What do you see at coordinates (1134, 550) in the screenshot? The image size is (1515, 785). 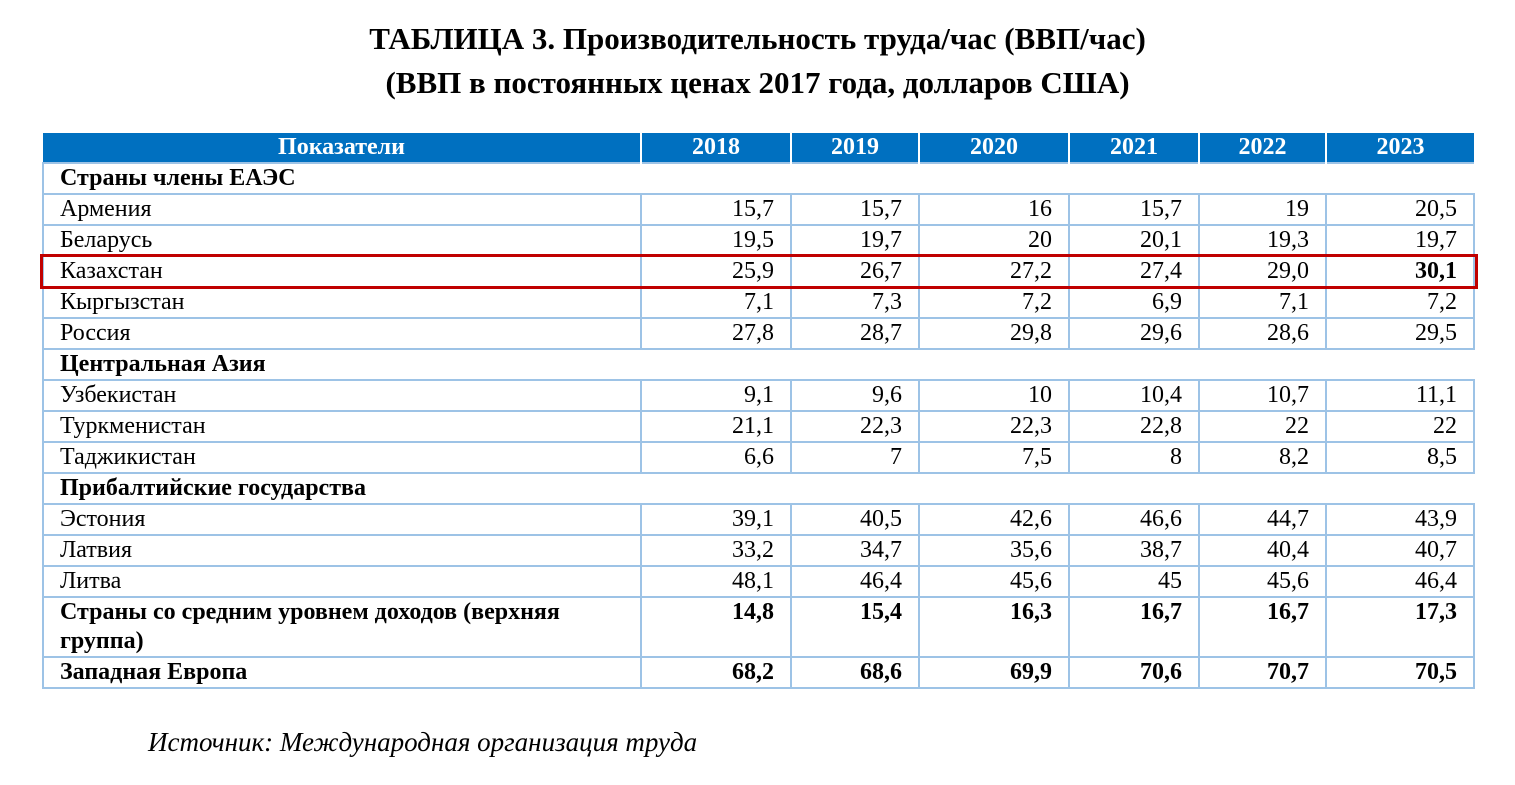 I see `value-cell: 38,7` at bounding box center [1134, 550].